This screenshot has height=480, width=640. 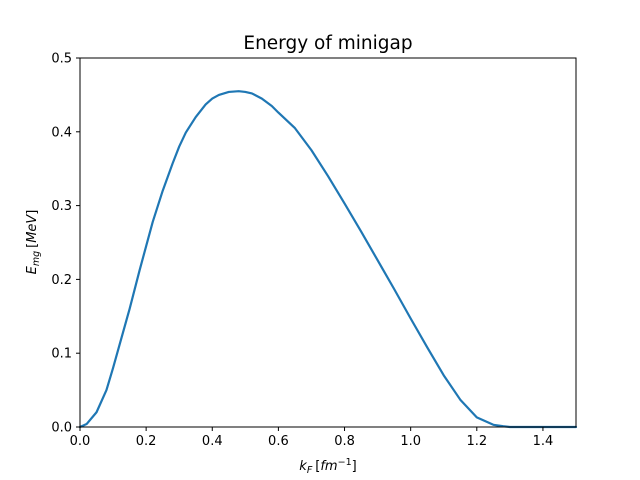 What do you see at coordinates (32, 228) in the screenshot?
I see `y-axis-label-unit: MeV` at bounding box center [32, 228].